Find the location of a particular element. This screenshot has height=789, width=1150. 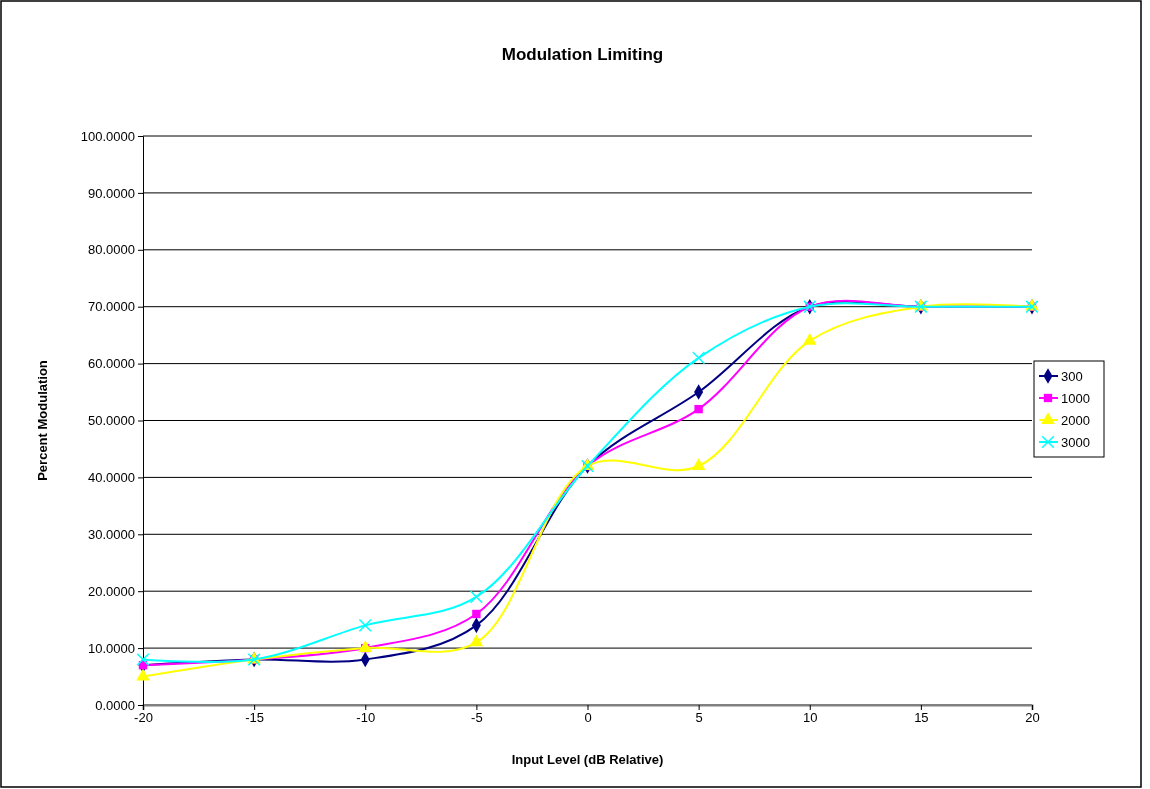

legend-label: 1000 is located at coordinates (1075, 398).